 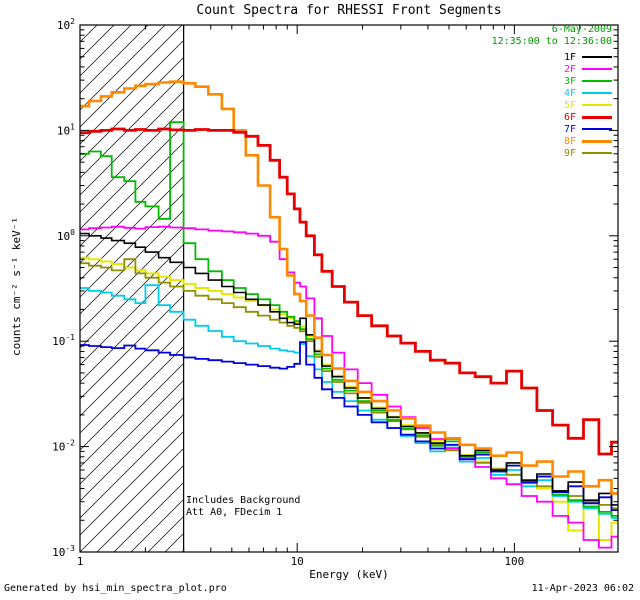 What do you see at coordinates (569, 69) in the screenshot?
I see `legend-label: 2F` at bounding box center [569, 69].